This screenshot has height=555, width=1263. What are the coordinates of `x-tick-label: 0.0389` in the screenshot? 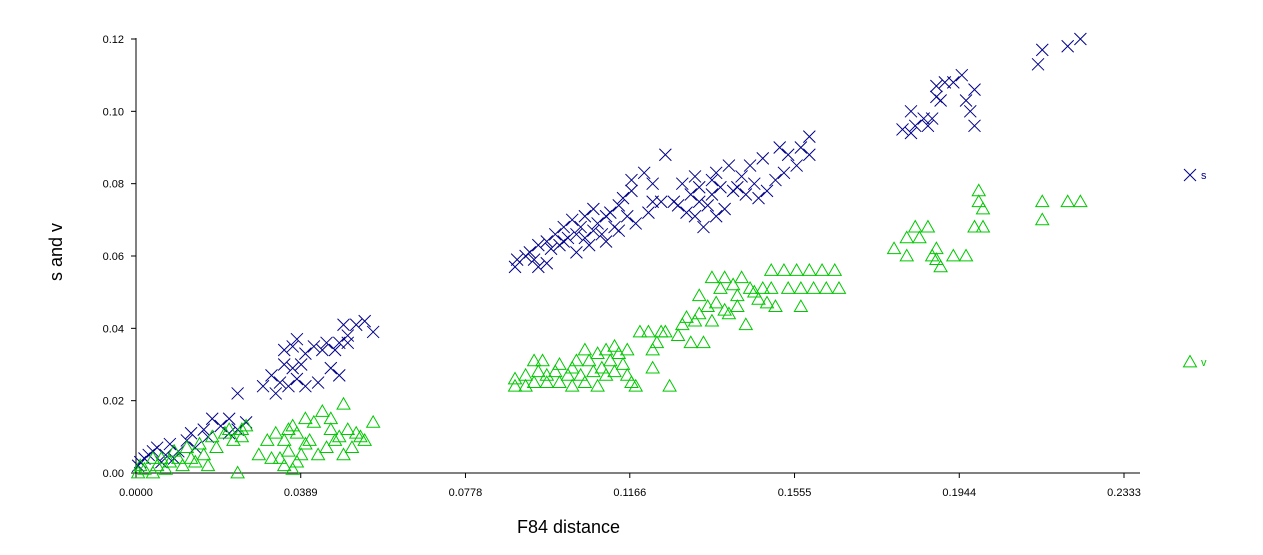 It's located at (301, 493).